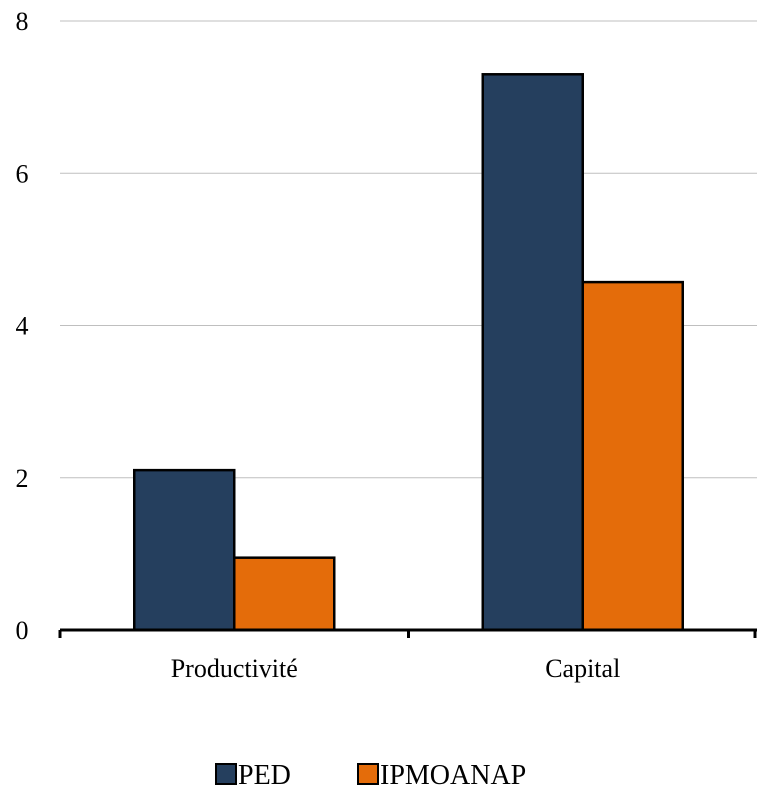 This screenshot has height=787, width=757. Describe the element at coordinates (234, 668) in the screenshot. I see `x-category-label: Productivité` at that location.